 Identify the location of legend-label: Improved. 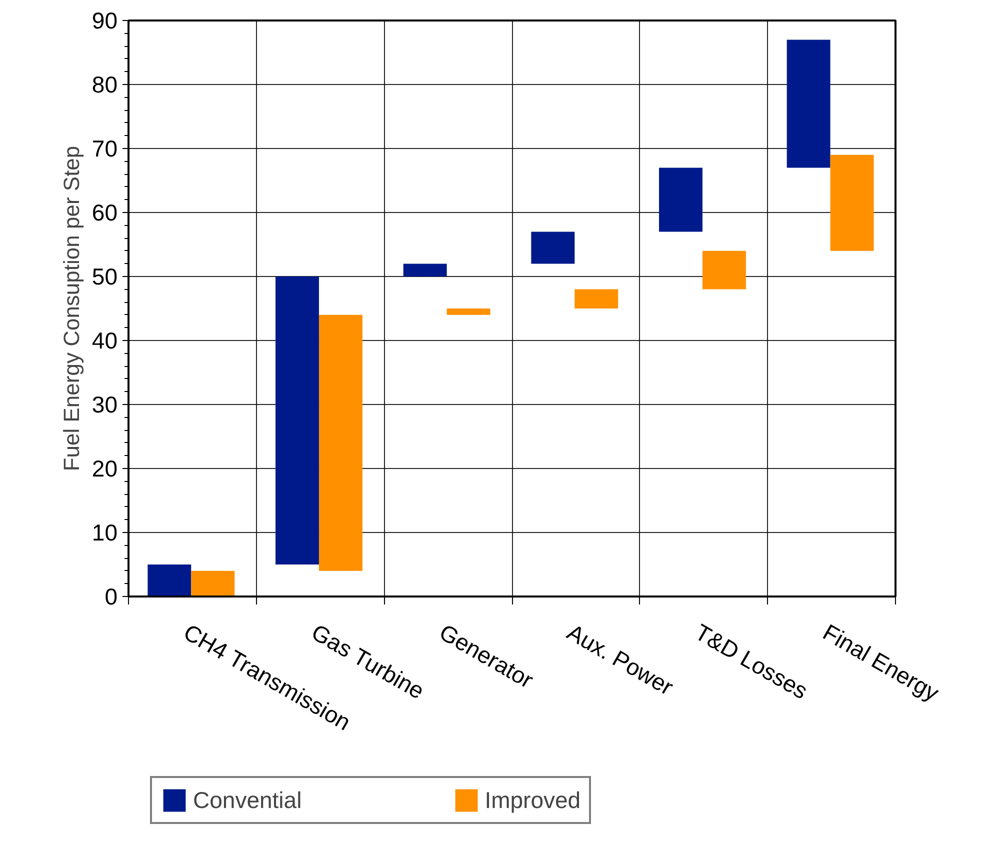
(532, 800).